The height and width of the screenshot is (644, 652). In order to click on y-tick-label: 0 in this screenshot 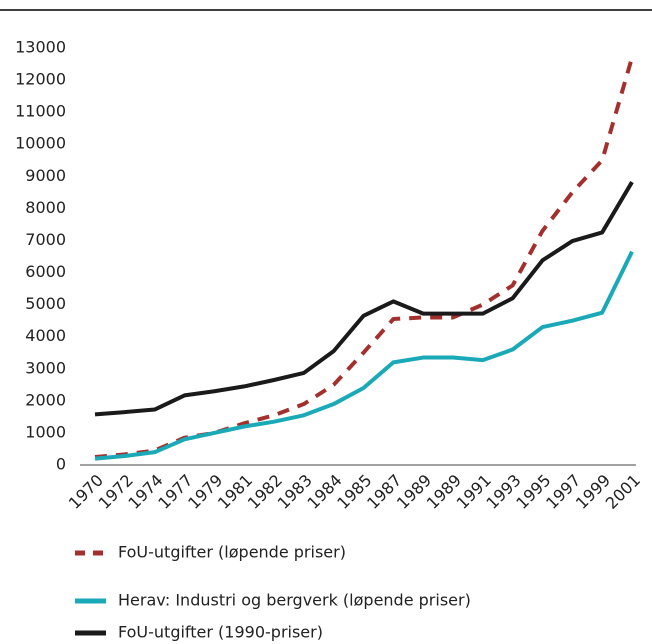, I will do `click(61, 464)`.